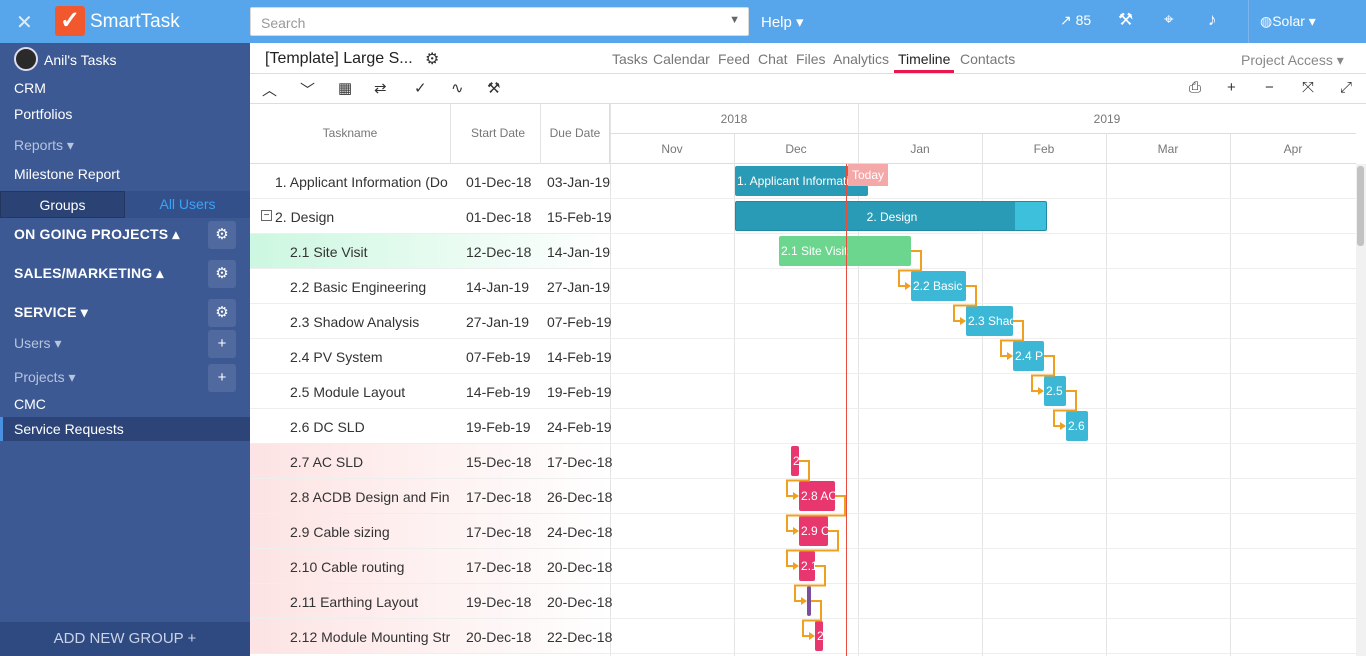 The height and width of the screenshot is (656, 1366). Describe the element at coordinates (187, 204) in the screenshot. I see `tab-all-users: All Users` at that location.